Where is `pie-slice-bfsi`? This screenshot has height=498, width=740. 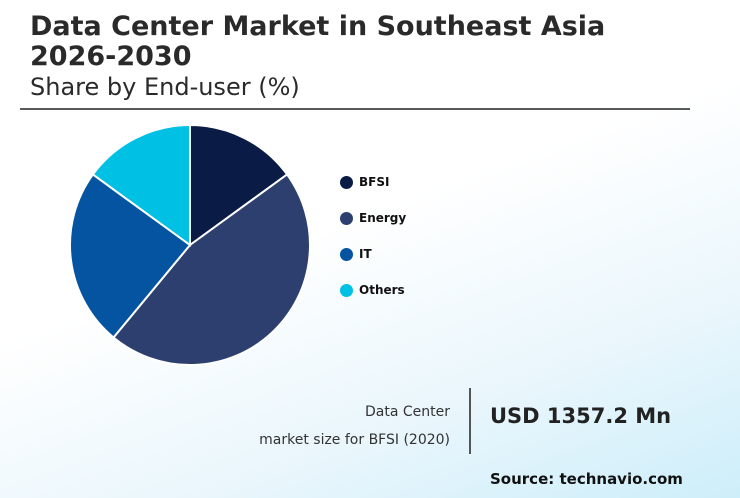
pie-slice-bfsi is located at coordinates (239, 185).